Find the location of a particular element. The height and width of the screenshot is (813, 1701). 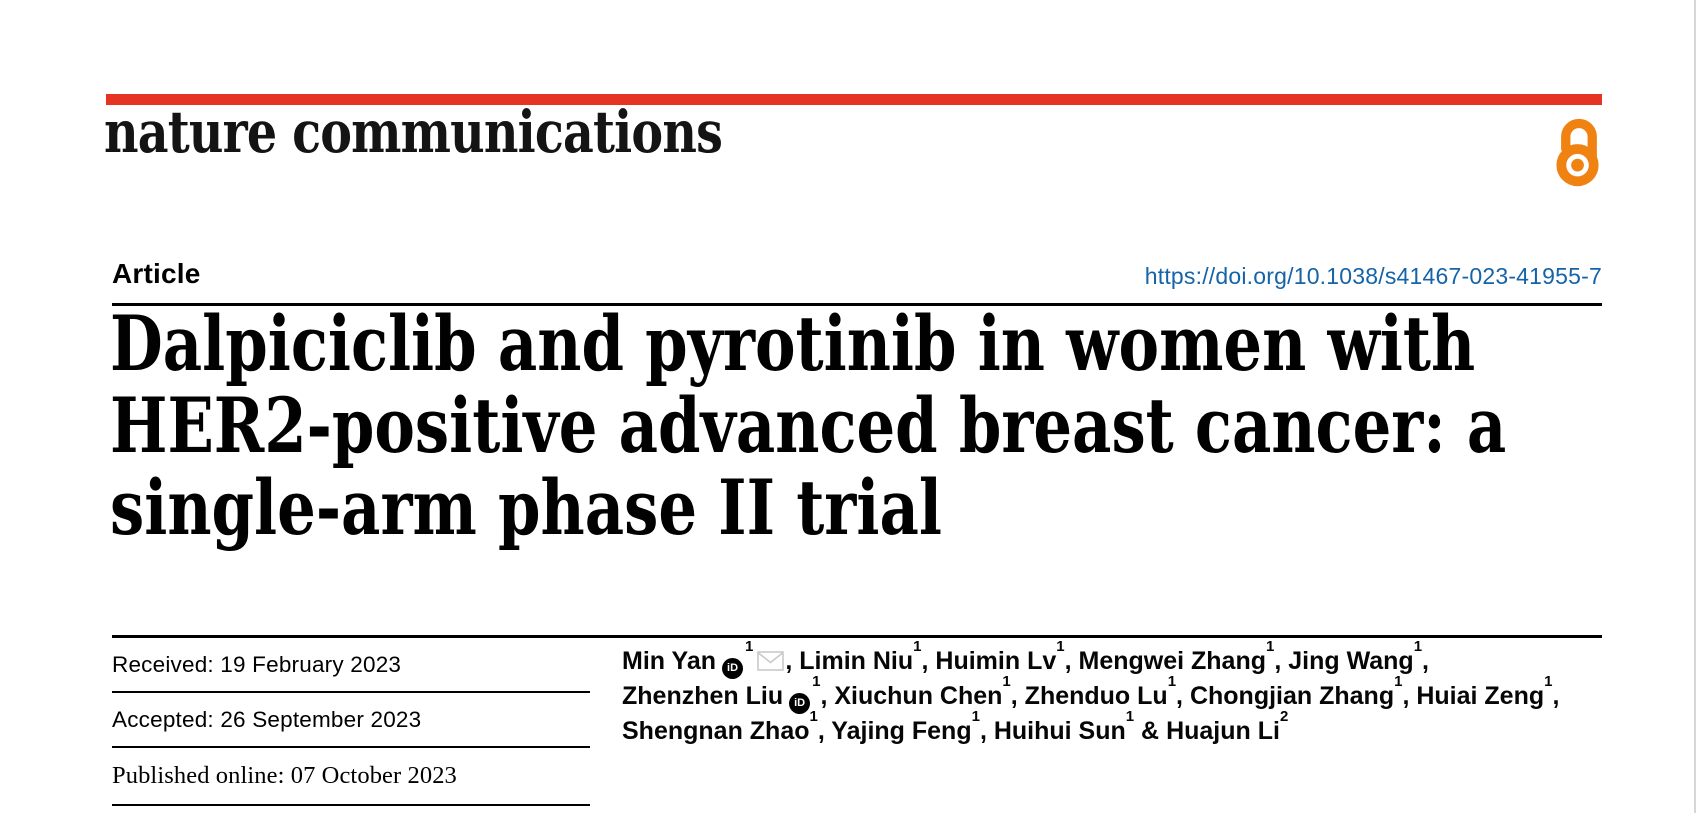

title-line: HER2-positive advanced breast cancer: a is located at coordinates (808, 425).